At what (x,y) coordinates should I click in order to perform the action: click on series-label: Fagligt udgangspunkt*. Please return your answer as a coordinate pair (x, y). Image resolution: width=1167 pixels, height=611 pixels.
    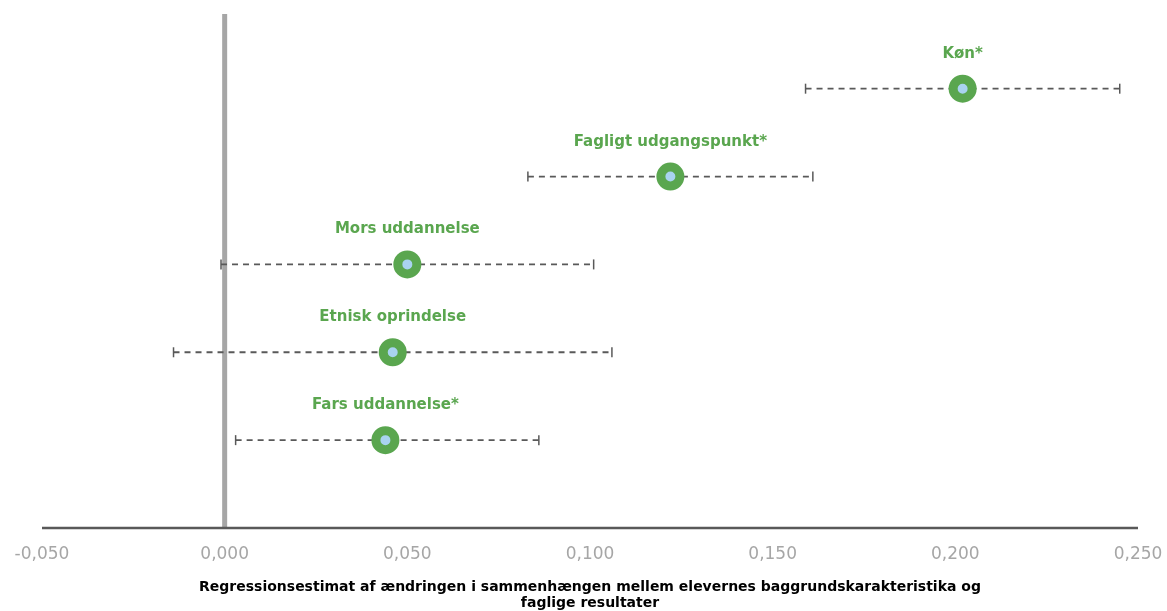
    Looking at the image, I should click on (670, 140).